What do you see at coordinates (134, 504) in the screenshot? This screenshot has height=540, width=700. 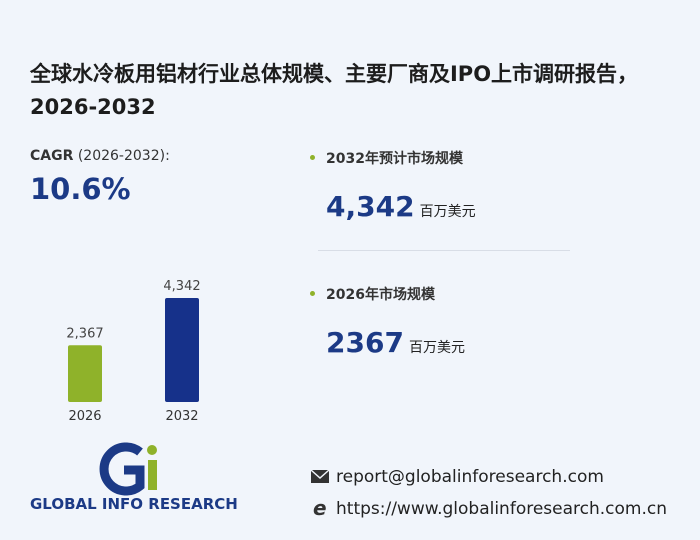 I see `logo-text: GLOBAL INFO RESEARCH` at bounding box center [134, 504].